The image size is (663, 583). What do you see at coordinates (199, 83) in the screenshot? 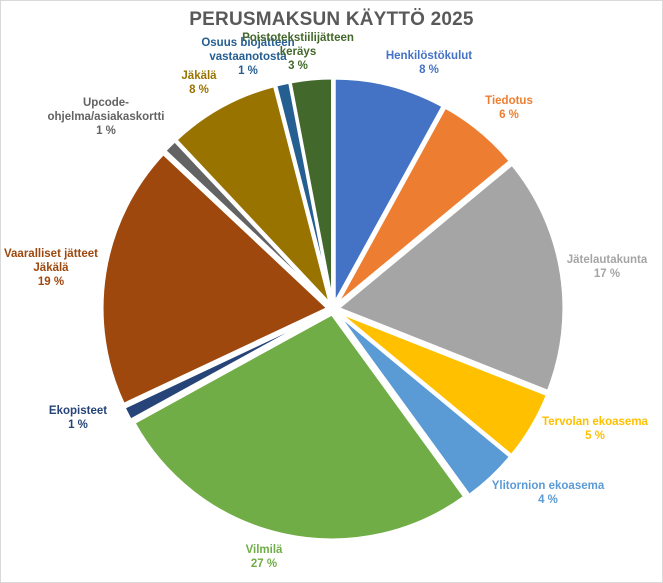
I see `slice-label-9: Jäkälä 8 %` at bounding box center [199, 83].